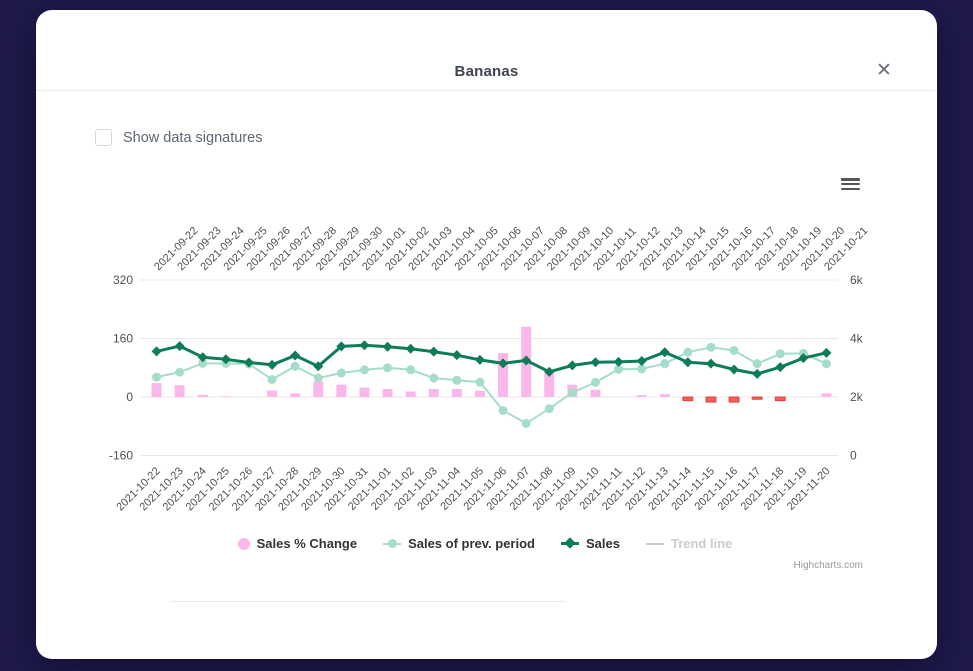  I want to click on legend-marker-line-diamond-icon, so click(569, 543).